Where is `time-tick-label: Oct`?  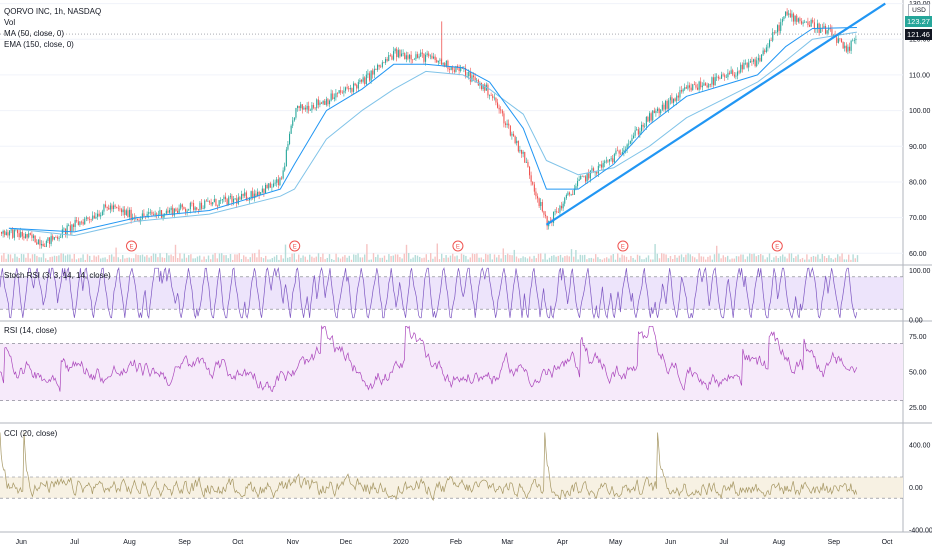 time-tick-label: Oct is located at coordinates (887, 542).